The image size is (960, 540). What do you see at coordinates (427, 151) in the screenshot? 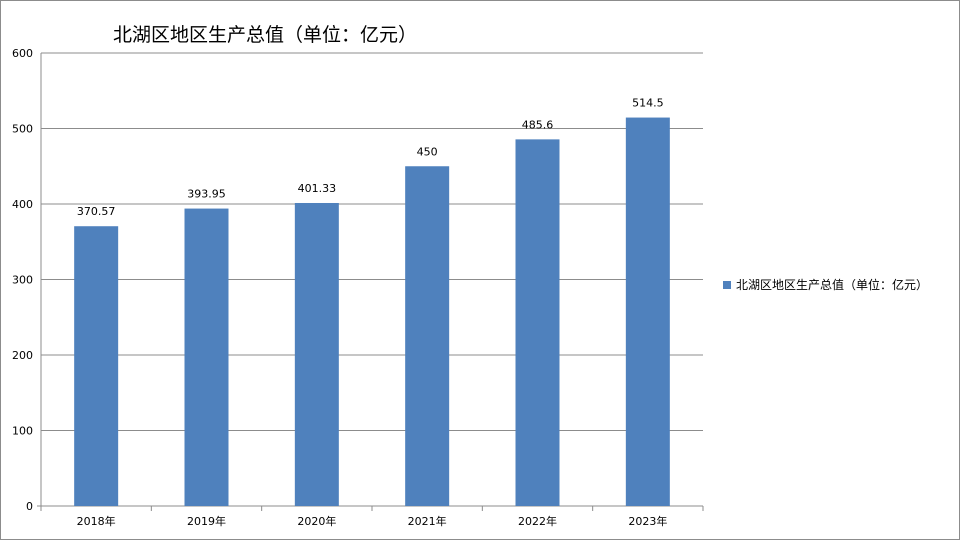
I see `data-label: 450` at bounding box center [427, 151].